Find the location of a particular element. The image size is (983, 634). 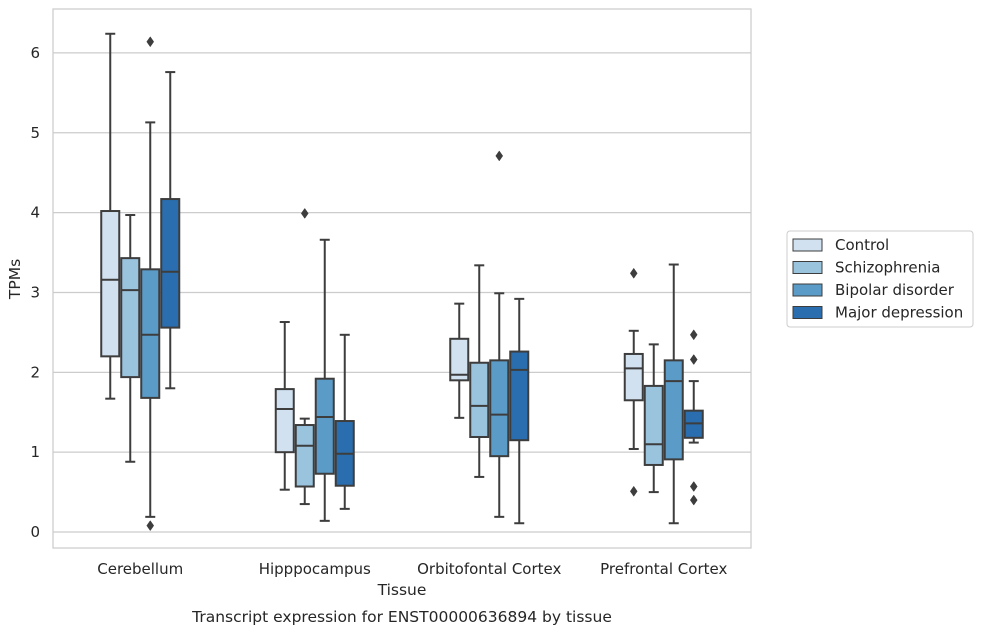

y-tick-label: 3 is located at coordinates (35, 292).